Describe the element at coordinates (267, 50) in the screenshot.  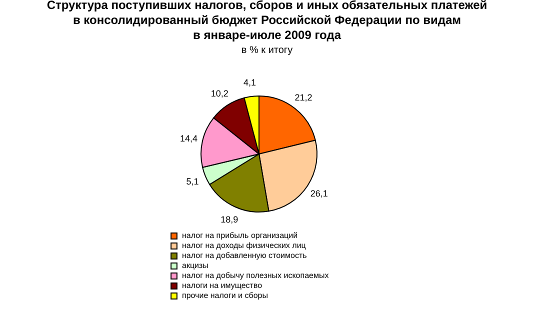
I see `chart-subtitle: в % к итогу` at that location.